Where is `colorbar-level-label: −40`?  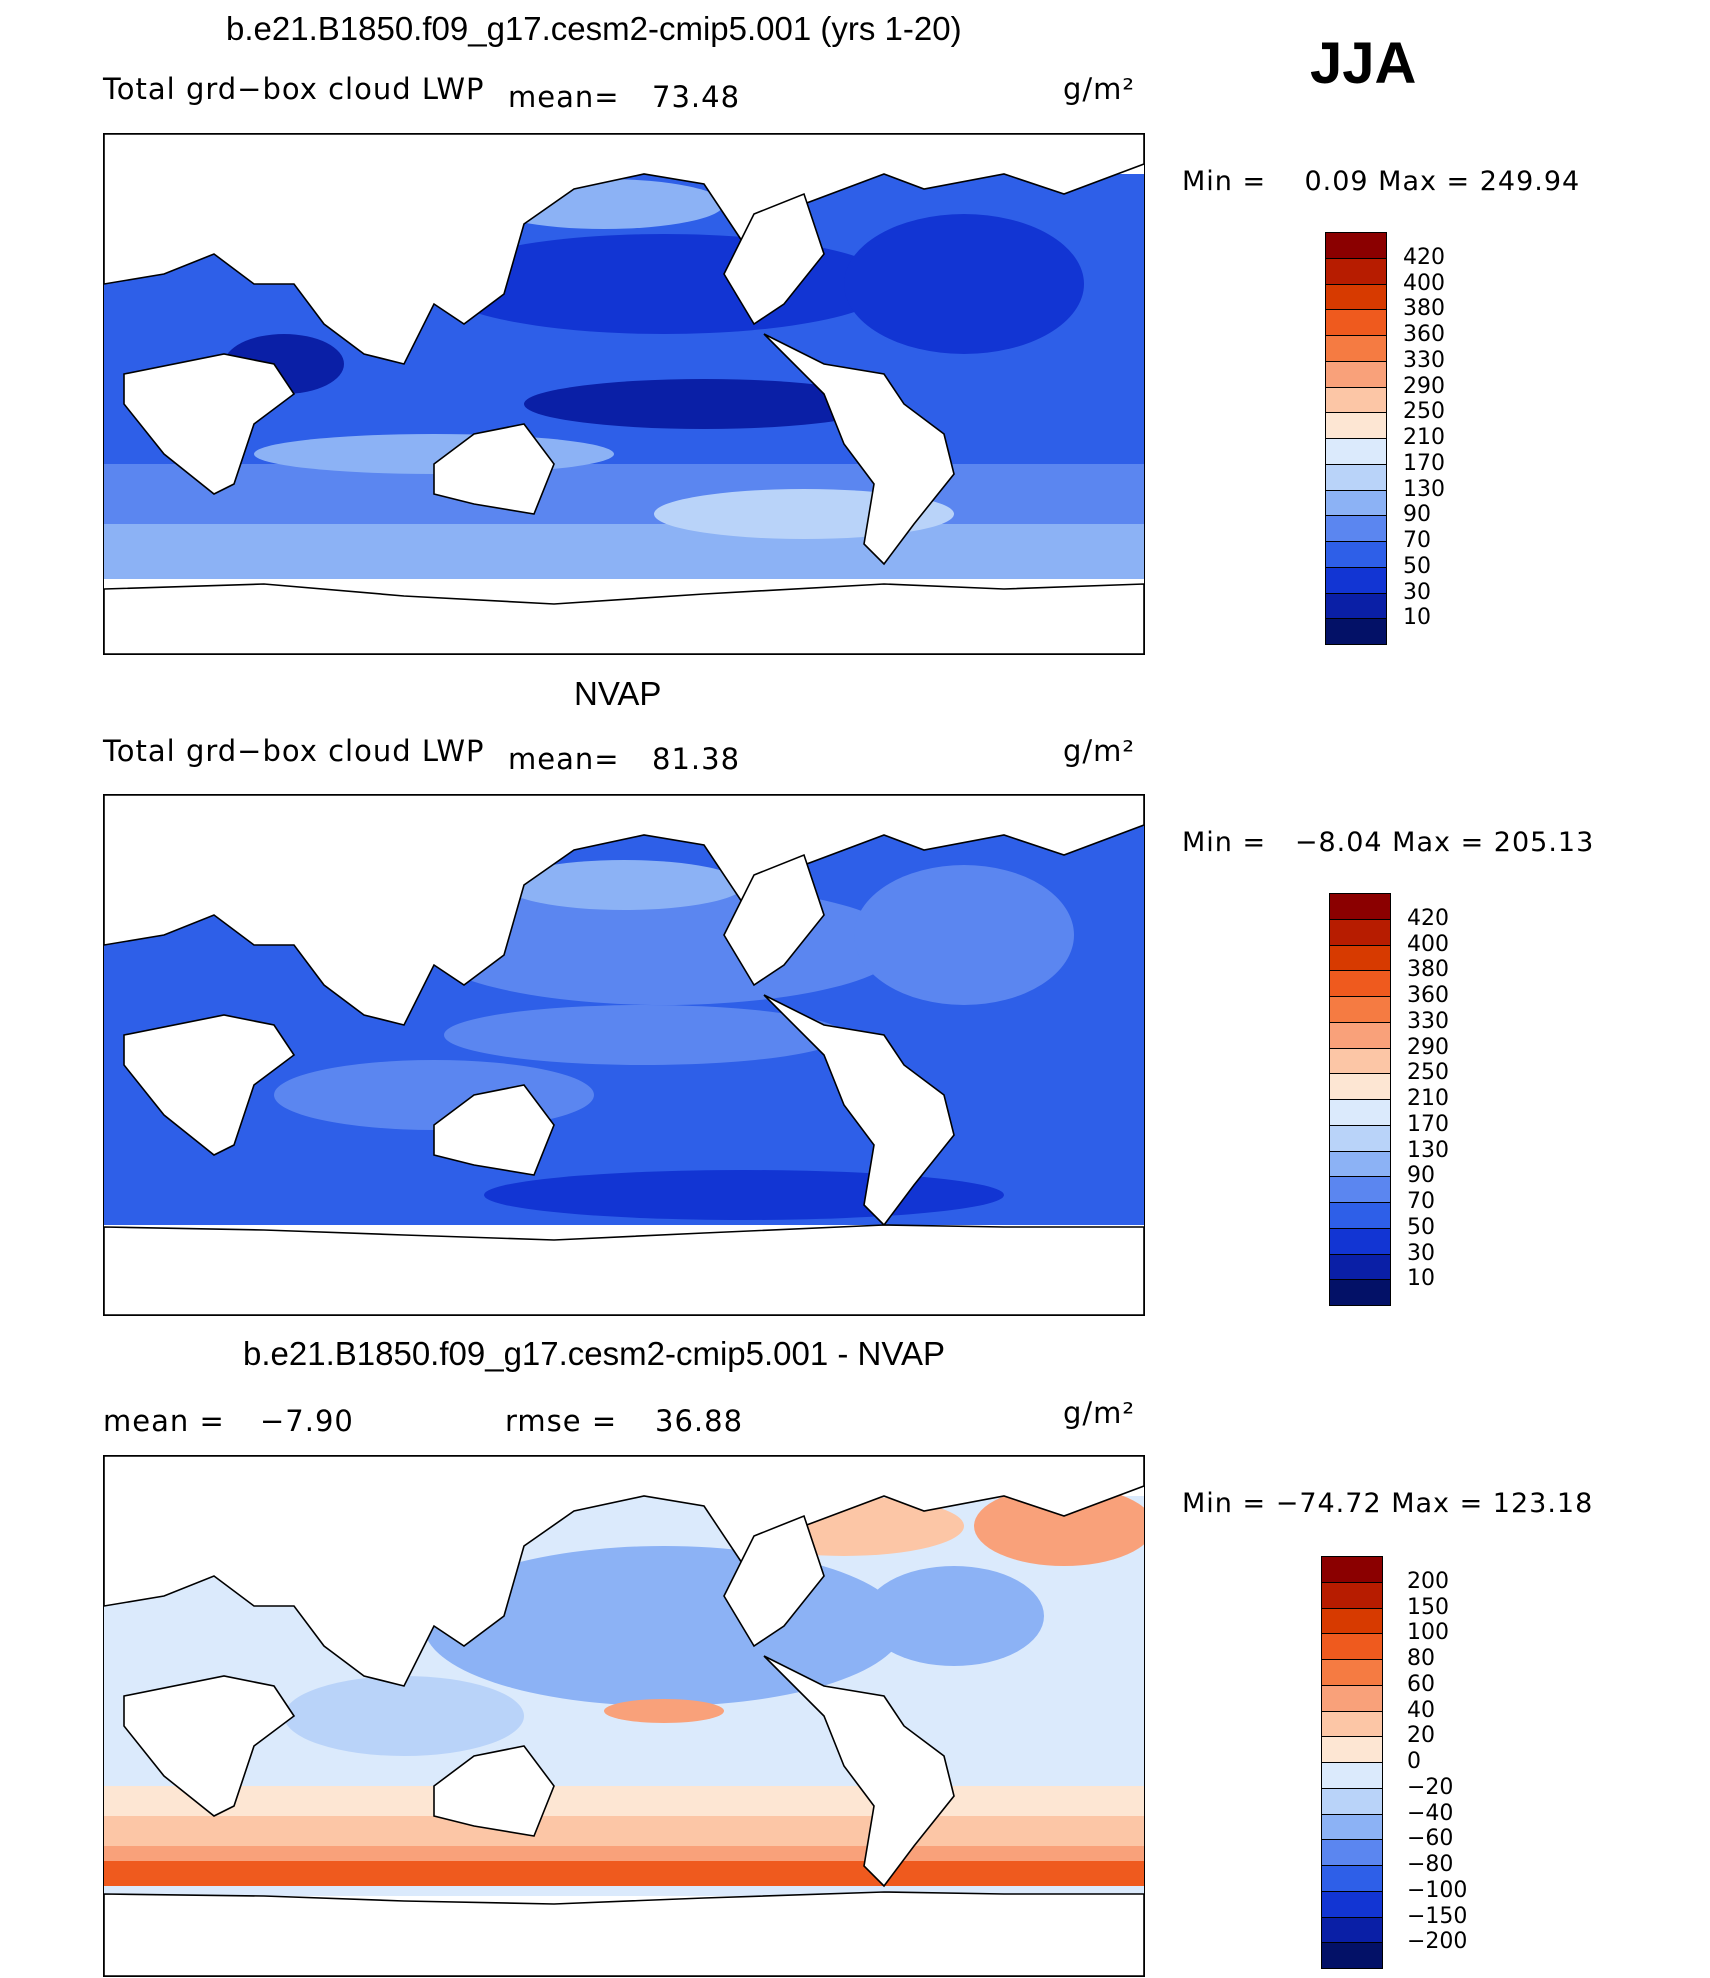 colorbar-level-label: −40 is located at coordinates (1430, 1813).